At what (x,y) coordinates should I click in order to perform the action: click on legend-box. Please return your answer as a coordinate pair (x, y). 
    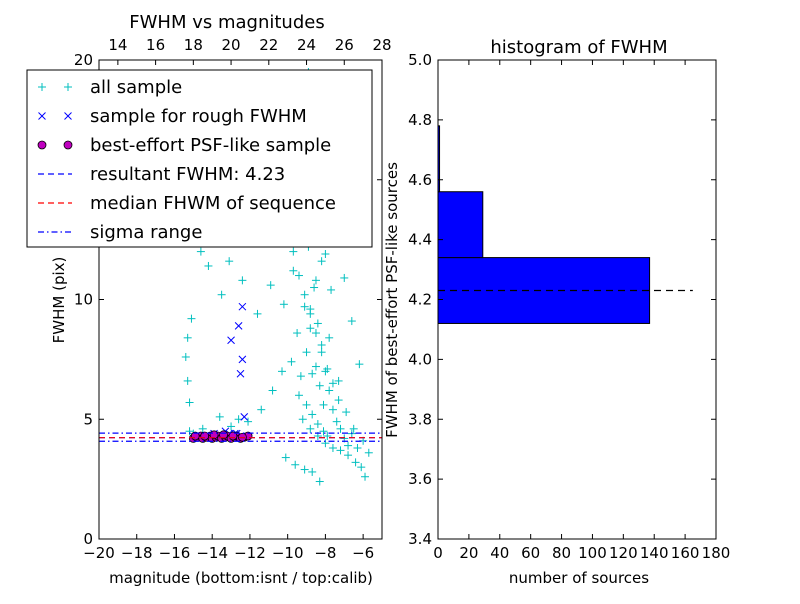
    Looking at the image, I should click on (199, 158).